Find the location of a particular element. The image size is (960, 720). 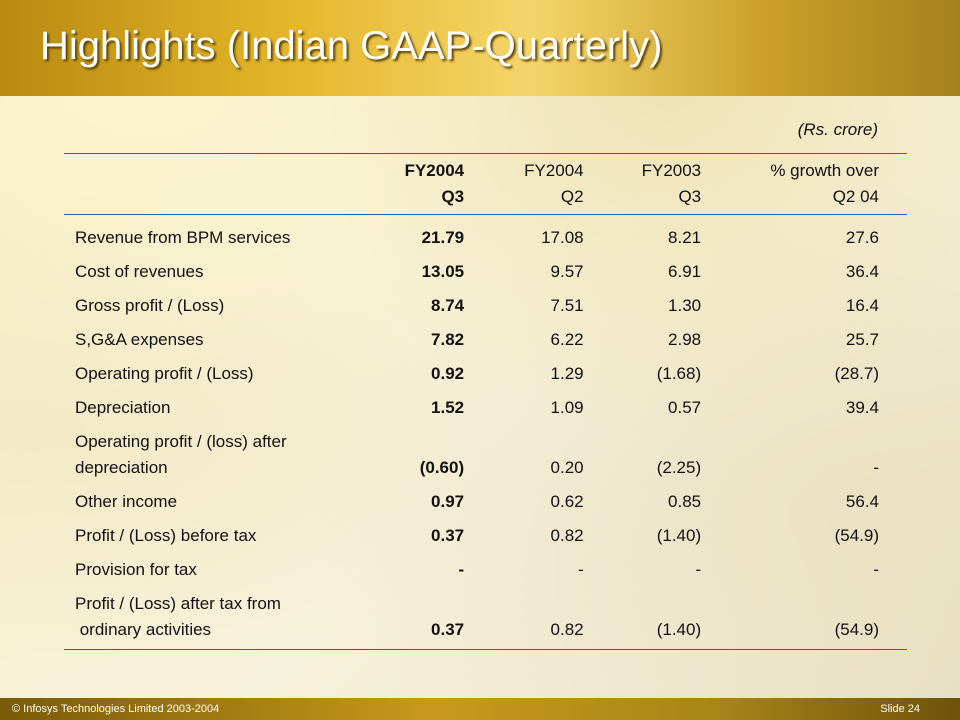

value-cell: 1.30 is located at coordinates (685, 305).